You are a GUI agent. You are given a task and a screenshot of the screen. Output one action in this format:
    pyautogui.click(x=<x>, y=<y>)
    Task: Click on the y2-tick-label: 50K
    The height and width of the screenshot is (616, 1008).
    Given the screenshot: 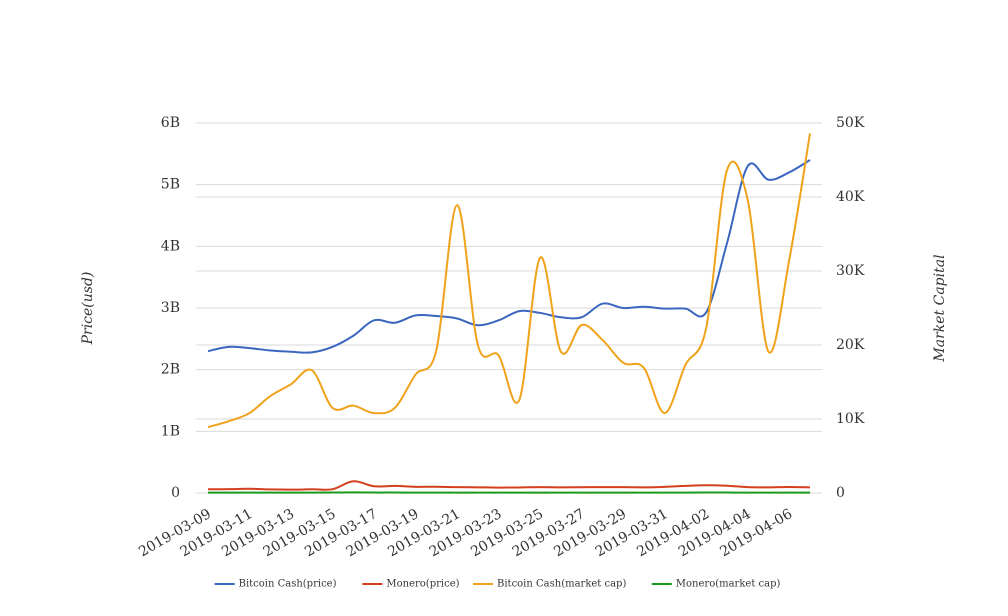 What is the action you would take?
    pyautogui.click(x=850, y=123)
    